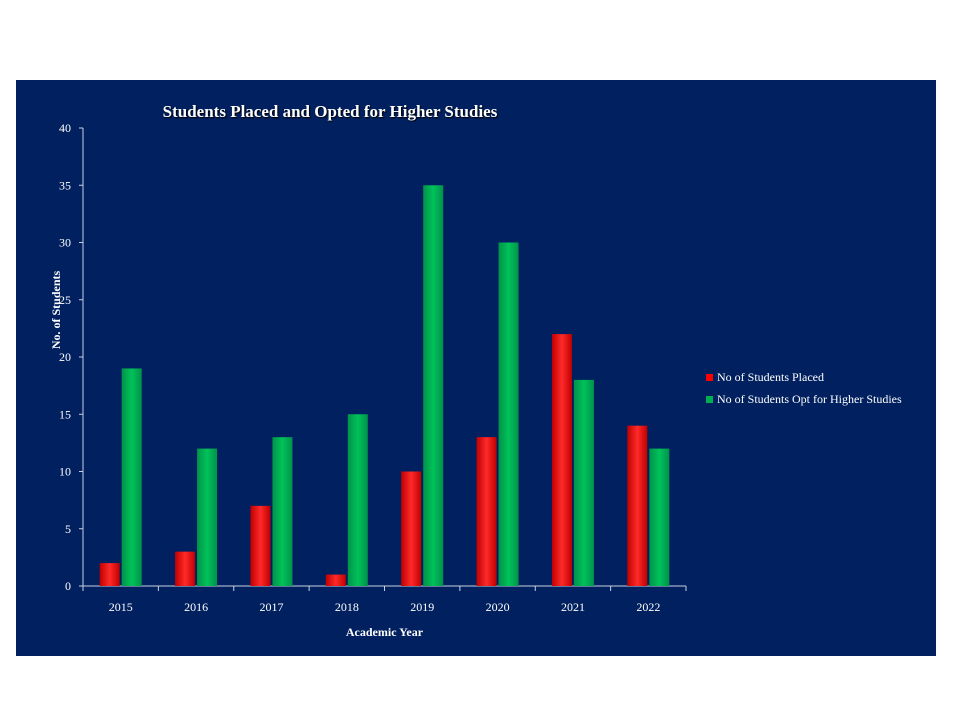 The width and height of the screenshot is (960, 720). What do you see at coordinates (65, 300) in the screenshot?
I see `y-tick-label: 25` at bounding box center [65, 300].